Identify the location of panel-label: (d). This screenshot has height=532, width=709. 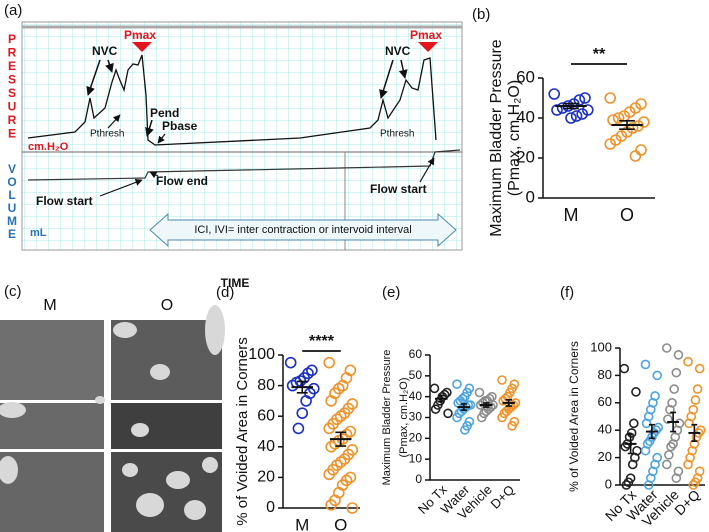
(225, 292).